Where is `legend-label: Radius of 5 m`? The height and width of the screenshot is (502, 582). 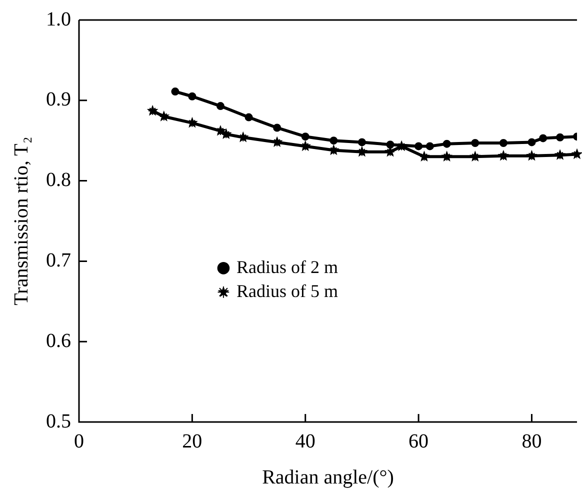
legend-label: Radius of 5 m is located at coordinates (287, 290).